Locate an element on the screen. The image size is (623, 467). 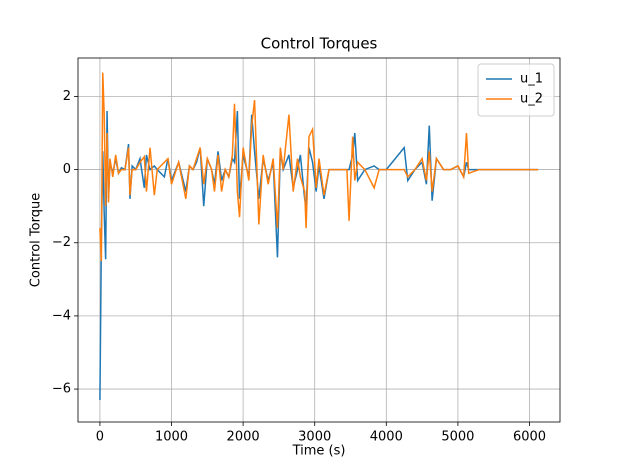
y-axis-label: Control Torque is located at coordinates (36, 240).